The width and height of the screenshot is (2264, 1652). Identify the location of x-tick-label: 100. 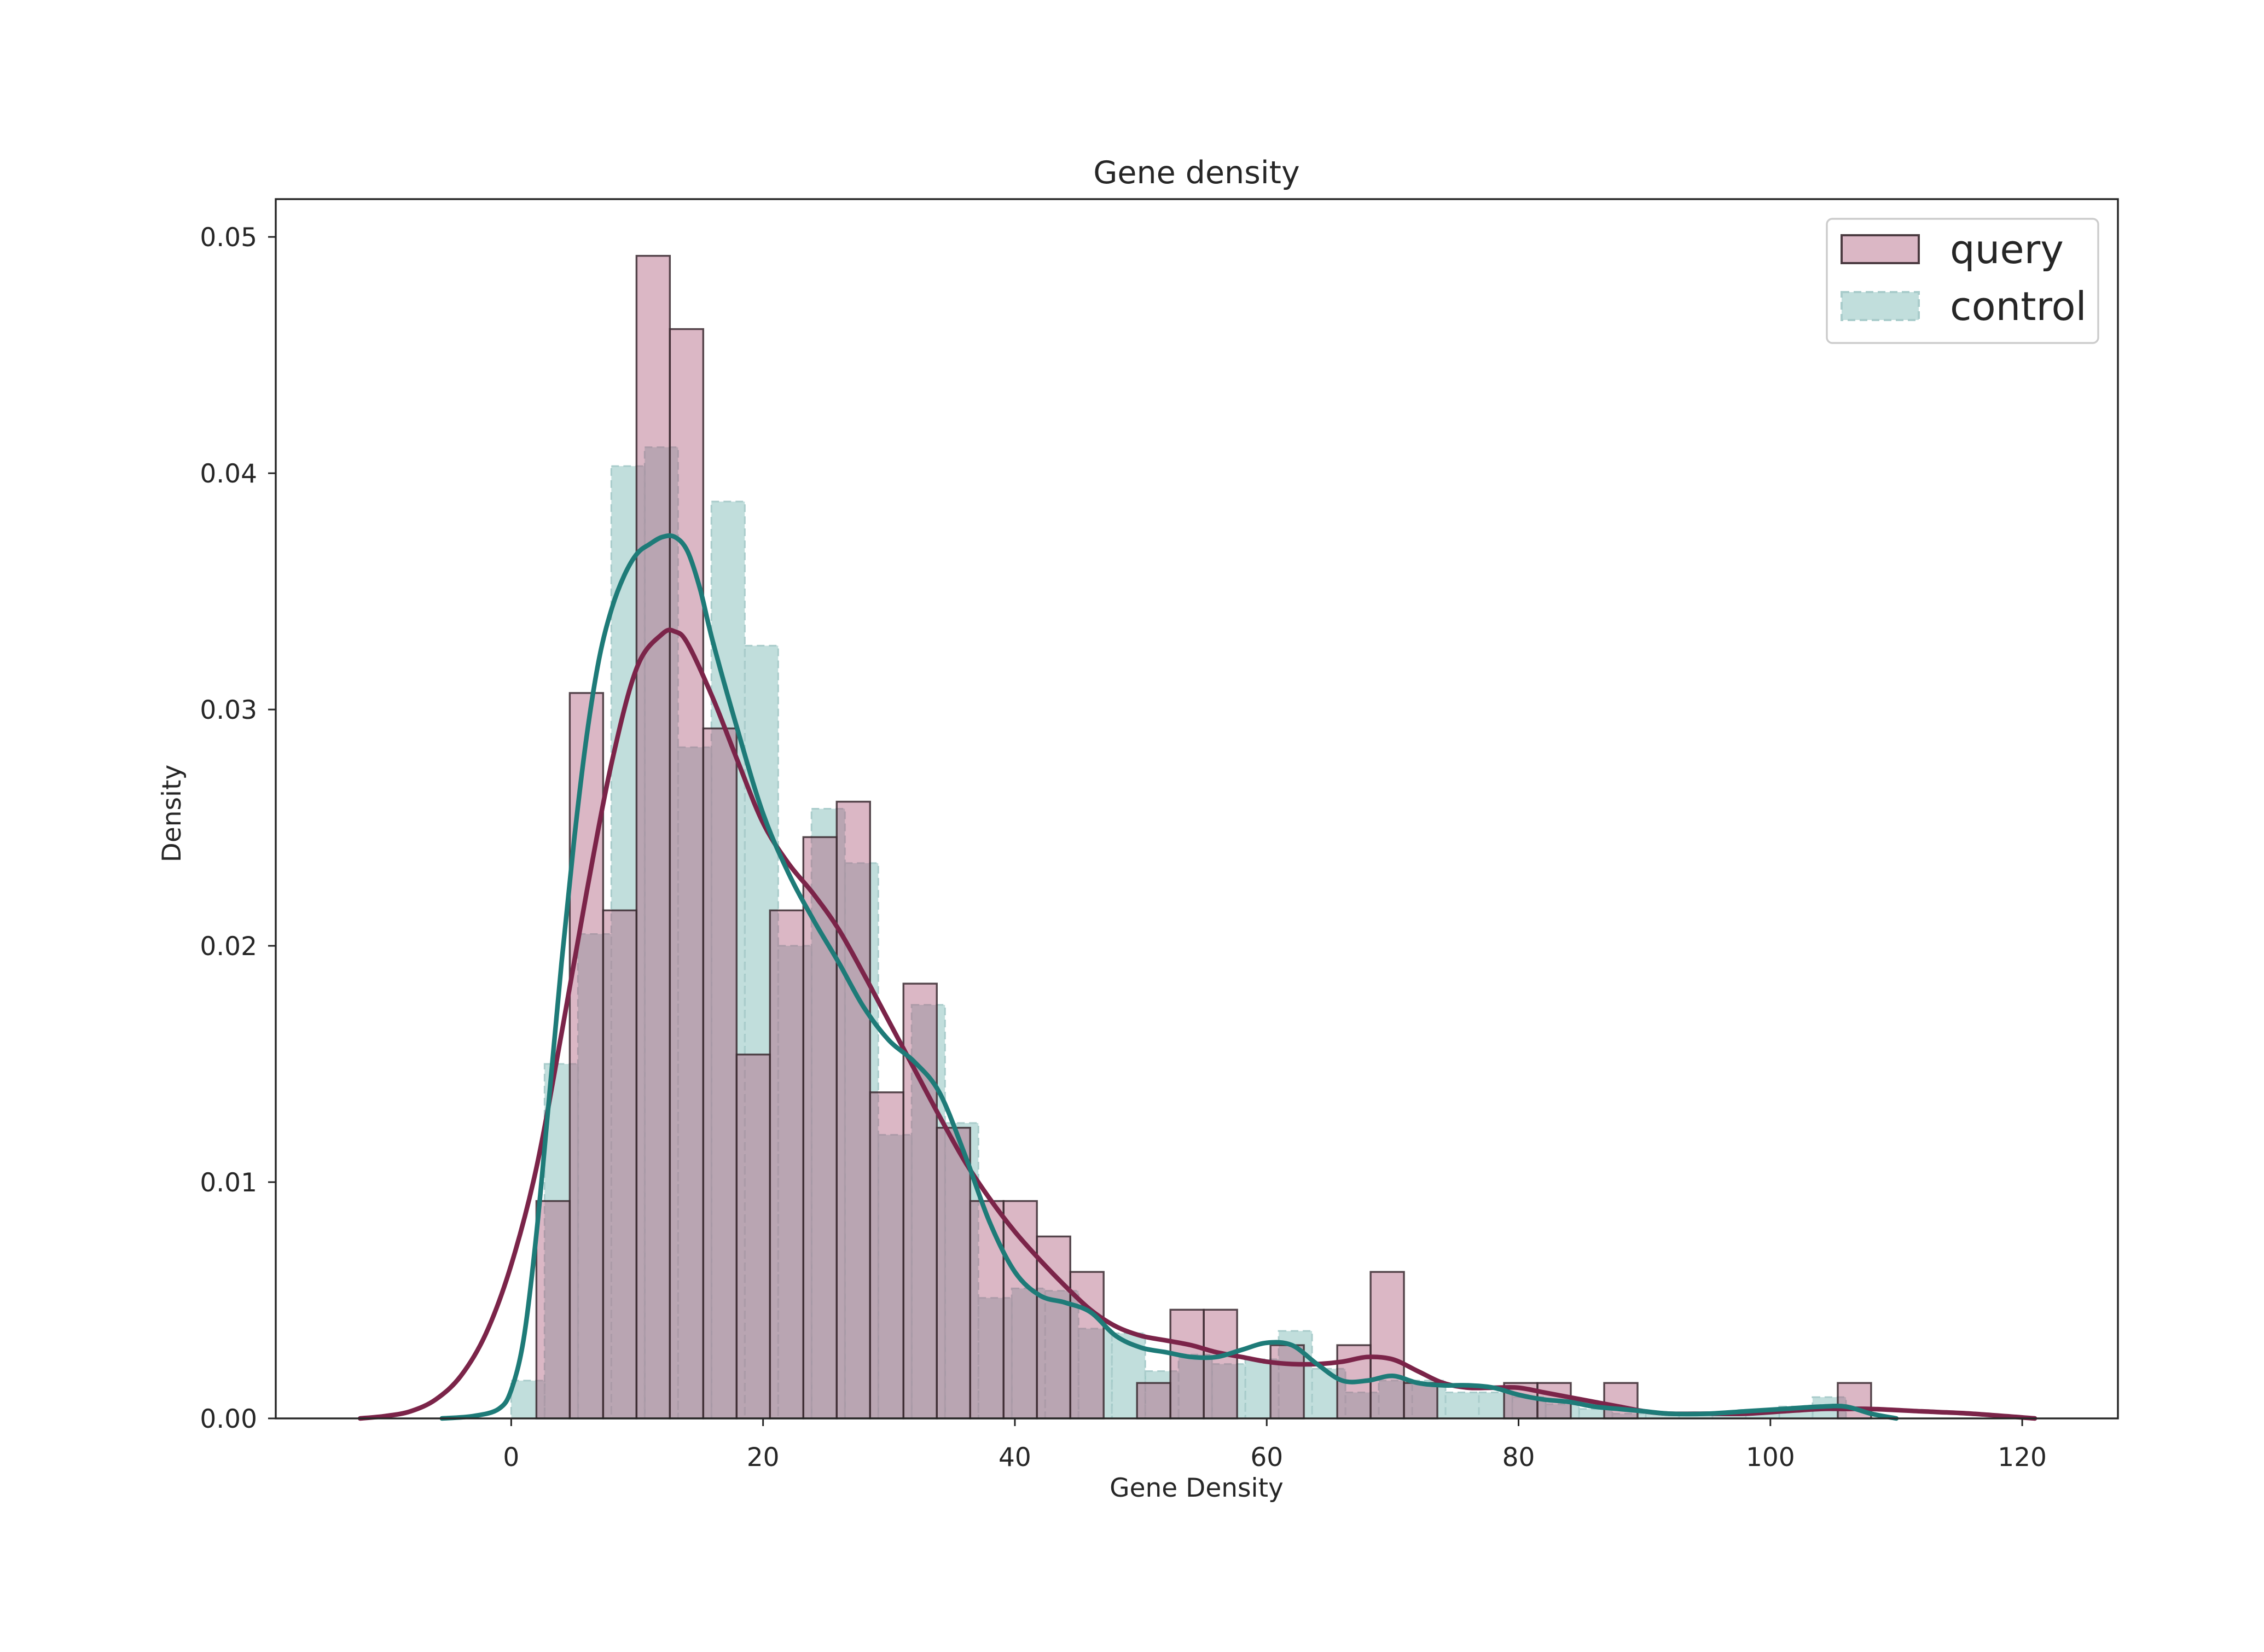
(1770, 1457).